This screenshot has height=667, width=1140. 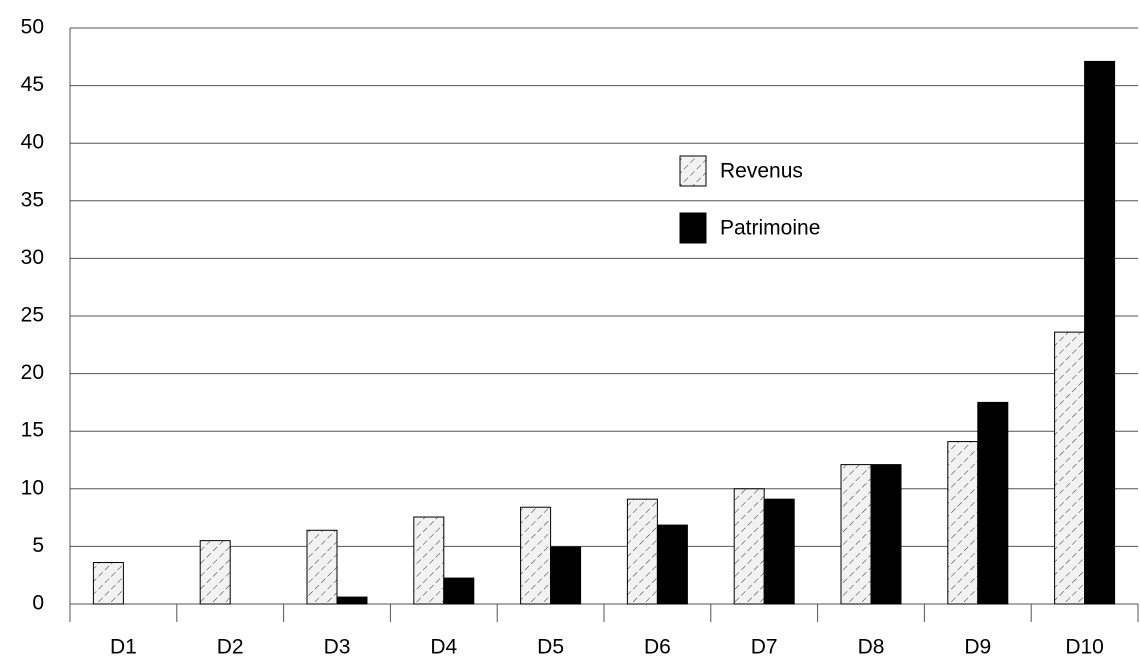 I want to click on x-tick-label: D9, so click(x=977, y=647).